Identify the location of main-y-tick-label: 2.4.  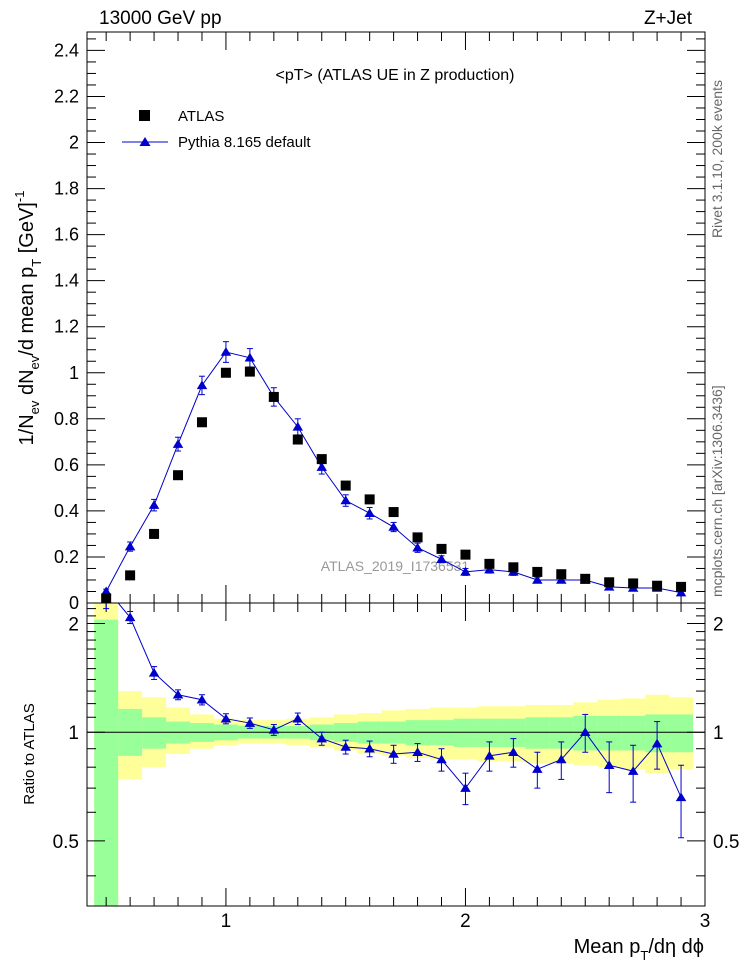
(66, 50).